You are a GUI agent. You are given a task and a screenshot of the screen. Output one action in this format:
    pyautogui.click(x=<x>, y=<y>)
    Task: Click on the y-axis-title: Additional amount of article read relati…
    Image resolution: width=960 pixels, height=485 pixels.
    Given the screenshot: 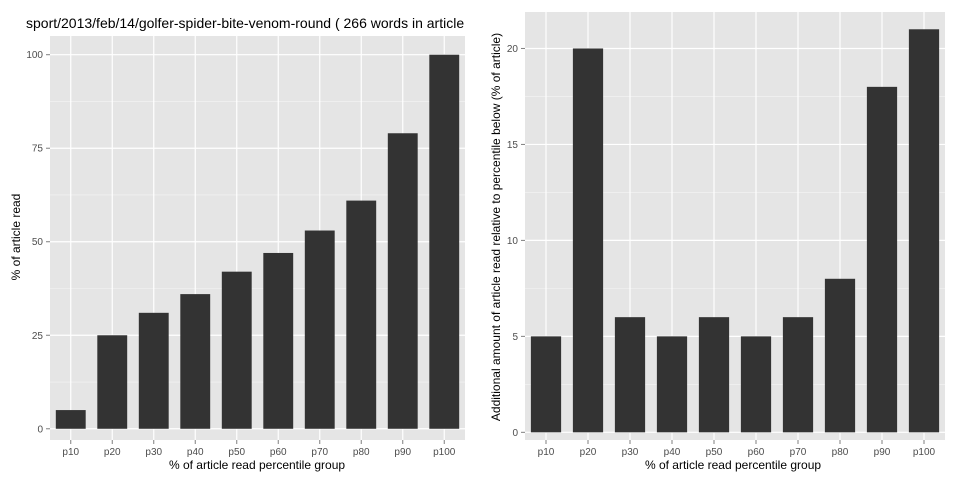 What is the action you would take?
    pyautogui.click(x=496, y=227)
    